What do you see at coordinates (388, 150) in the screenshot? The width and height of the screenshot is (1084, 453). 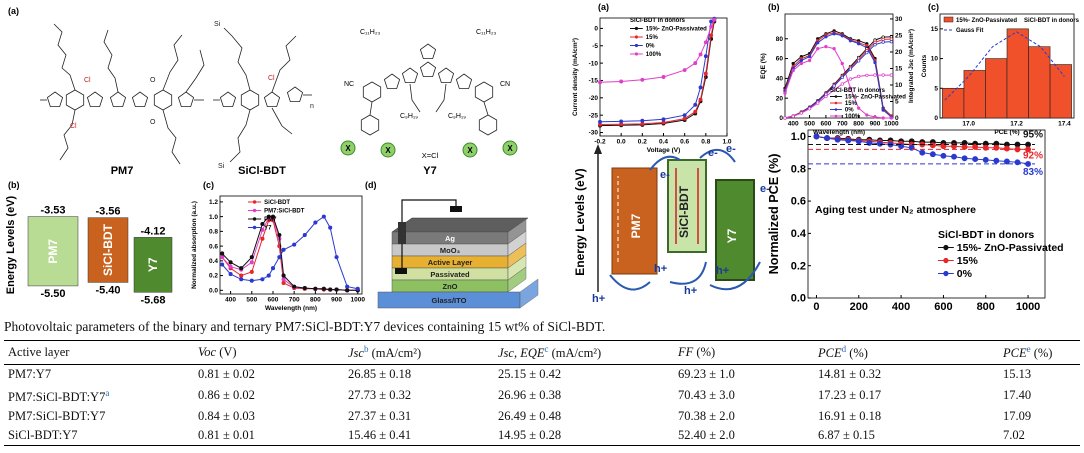 I see `atom-label: X` at bounding box center [388, 150].